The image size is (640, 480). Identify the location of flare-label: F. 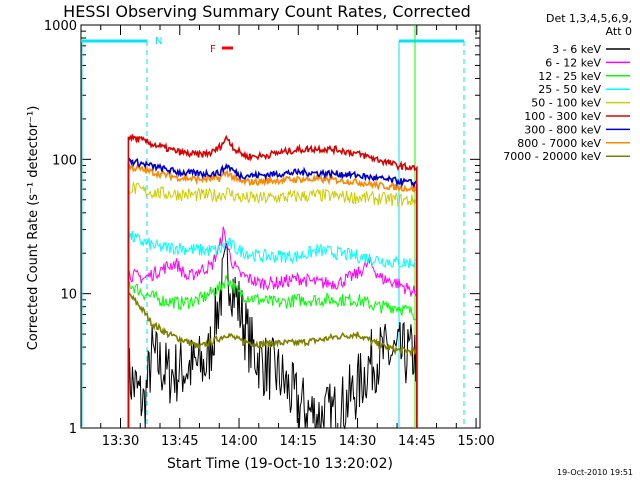
(213, 49).